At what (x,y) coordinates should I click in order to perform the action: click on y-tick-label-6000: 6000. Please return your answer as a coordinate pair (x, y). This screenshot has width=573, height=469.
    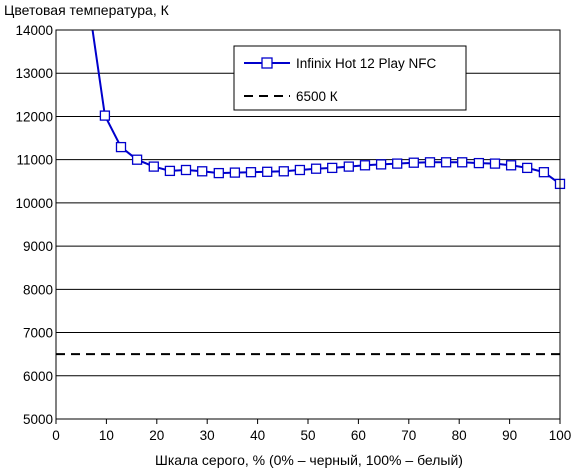
    Looking at the image, I should click on (38, 376).